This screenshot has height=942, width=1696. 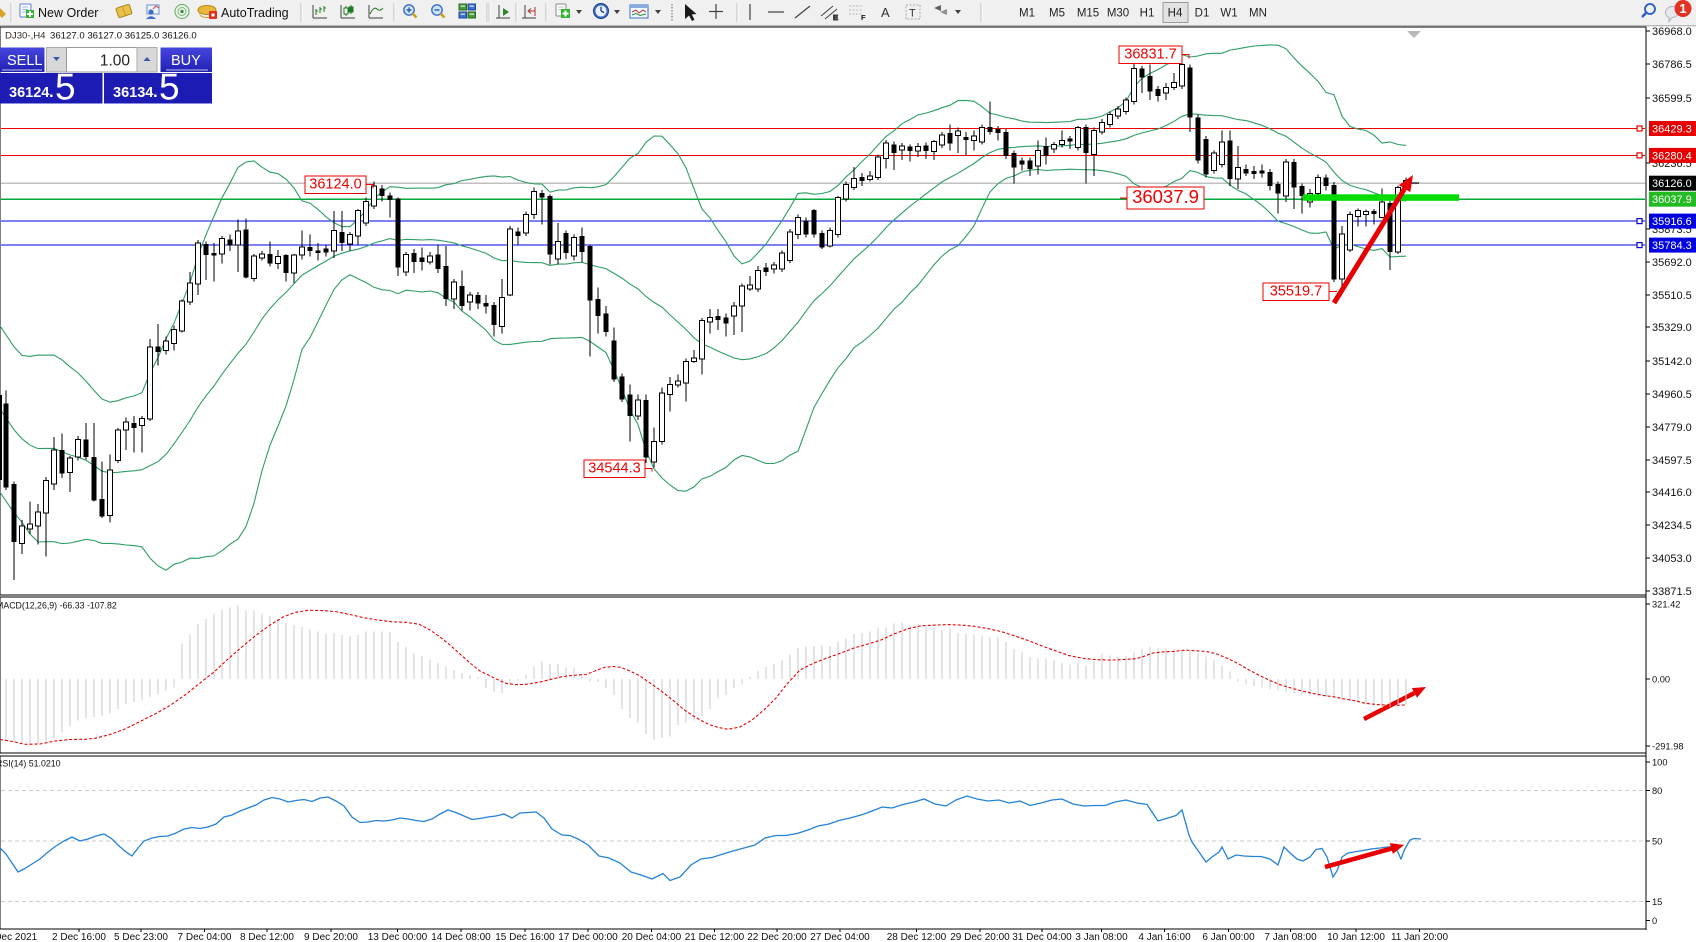 I want to click on svg-text: 4 Jan 16:00, so click(x=1164, y=937).